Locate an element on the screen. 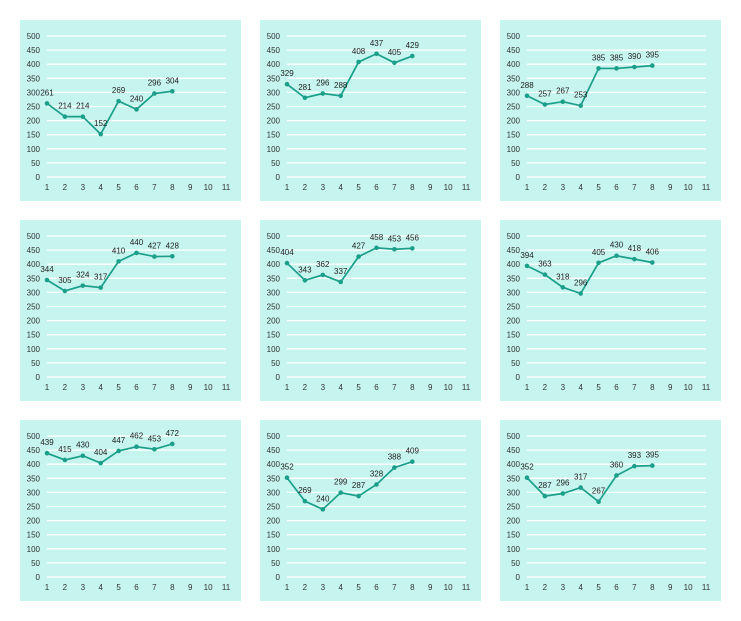 The width and height of the screenshot is (741, 621). y-tick-label: 350 is located at coordinates (34, 278).